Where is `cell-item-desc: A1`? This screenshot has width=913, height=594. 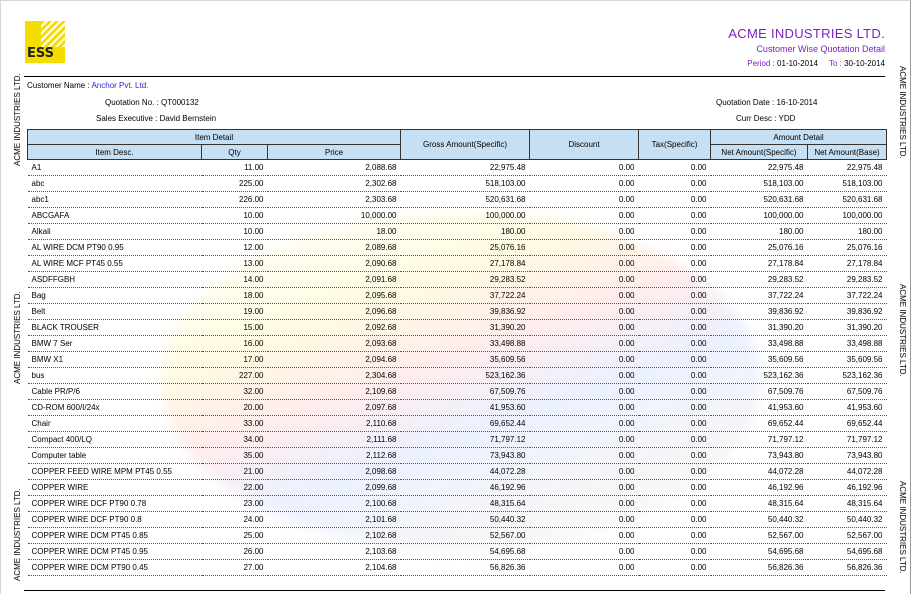
cell-item-desc: A1 is located at coordinates (114, 167).